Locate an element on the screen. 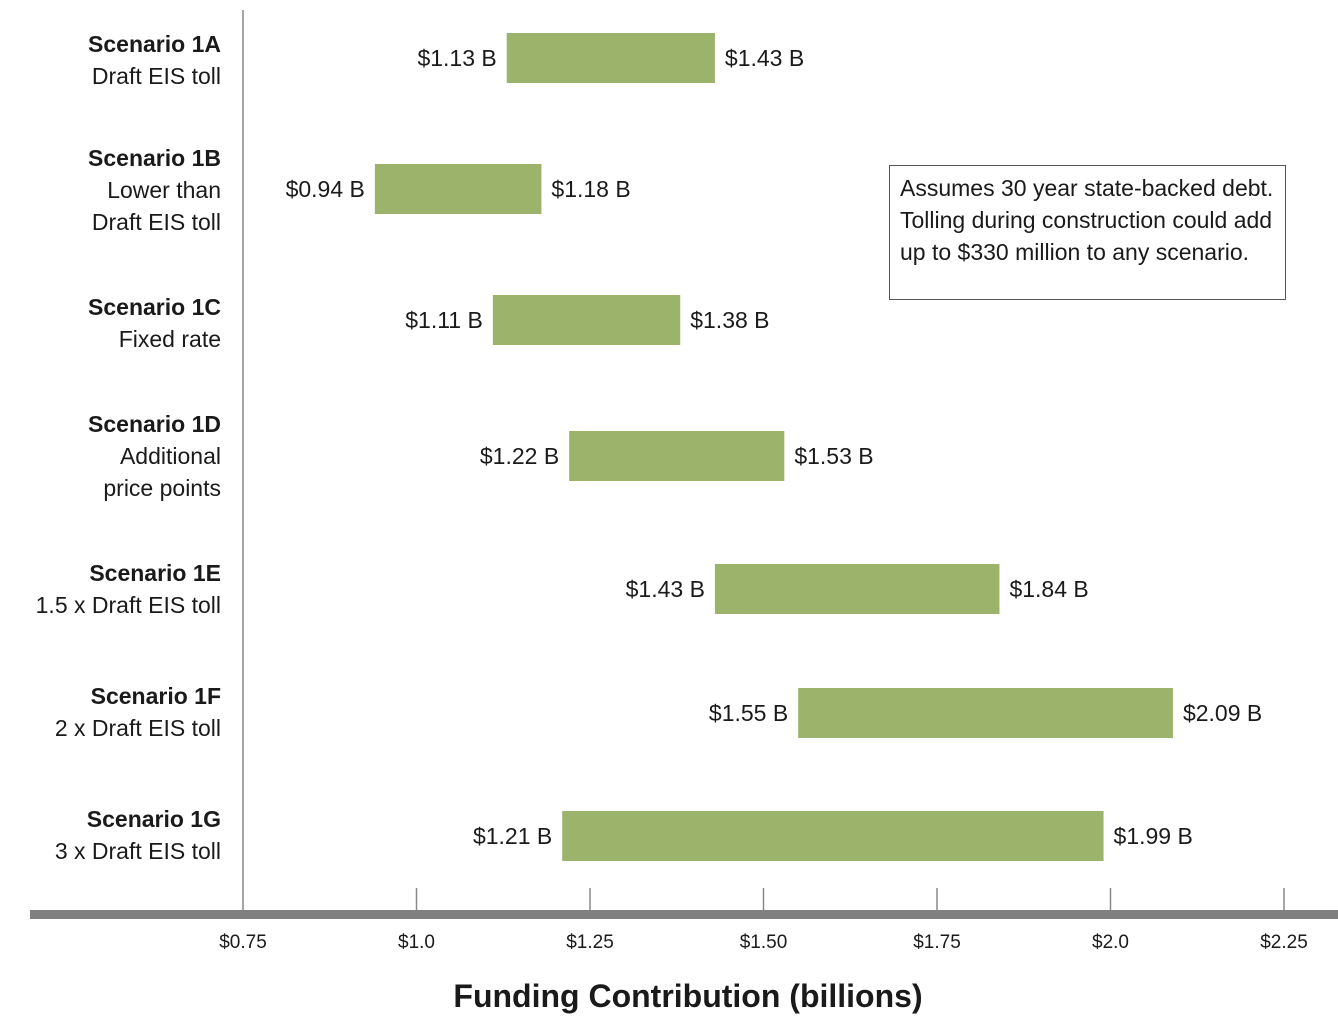  scenario-description: price points is located at coordinates (162, 488).